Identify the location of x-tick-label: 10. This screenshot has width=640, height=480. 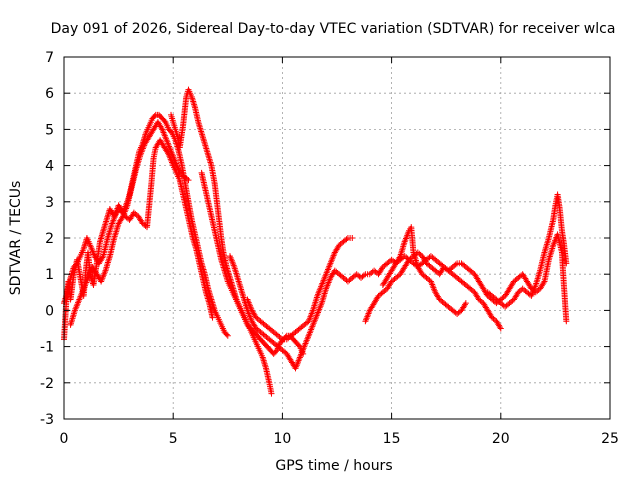
(282, 439).